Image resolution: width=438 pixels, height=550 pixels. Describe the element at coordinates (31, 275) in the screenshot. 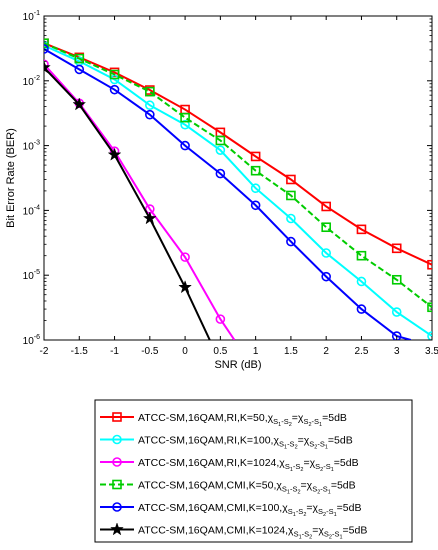

I see `y-tick-label: 10⁻⁵` at that location.